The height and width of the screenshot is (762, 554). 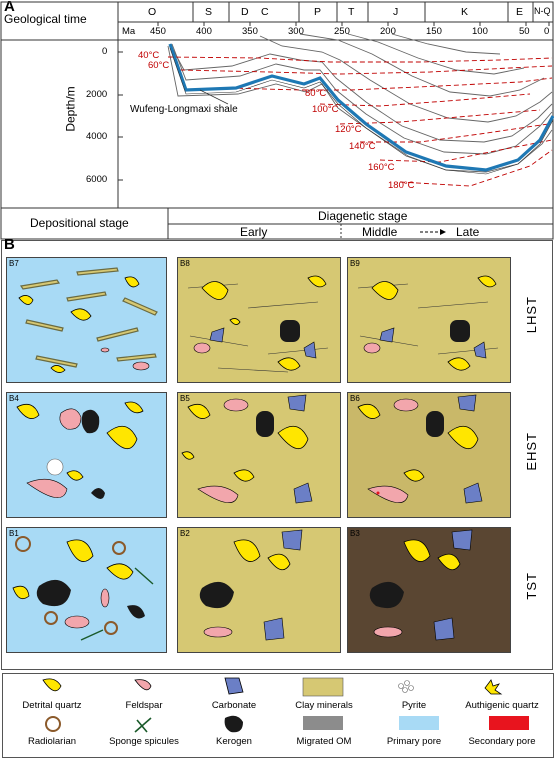 What do you see at coordinates (502, 705) in the screenshot?
I see `legend-authigenic-quartz: Authigenic quartz` at bounding box center [502, 705].